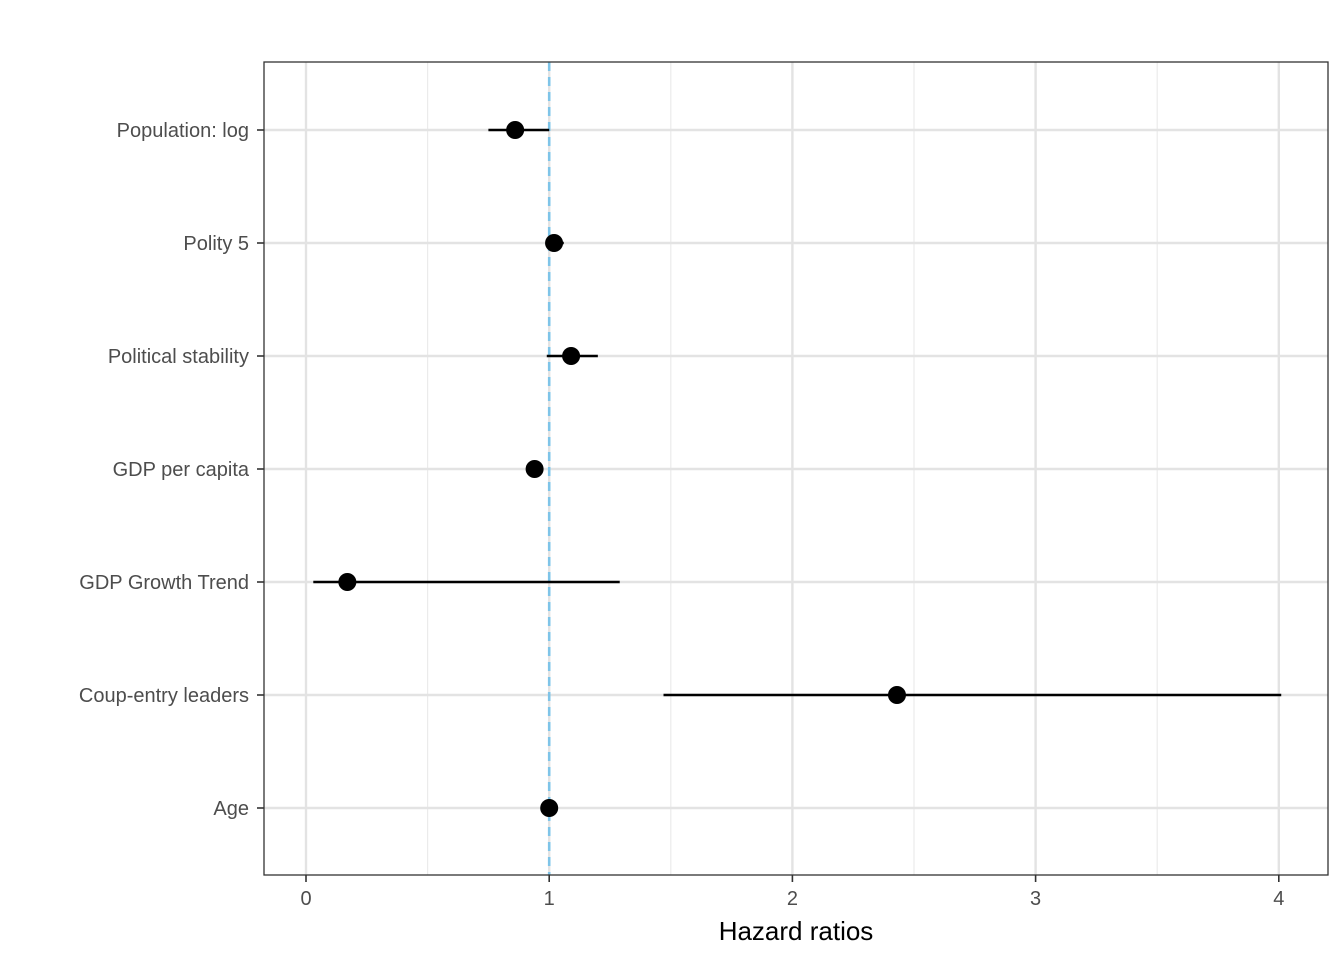  Describe the element at coordinates (792, 899) in the screenshot. I see `x-tick-label: 2` at that location.